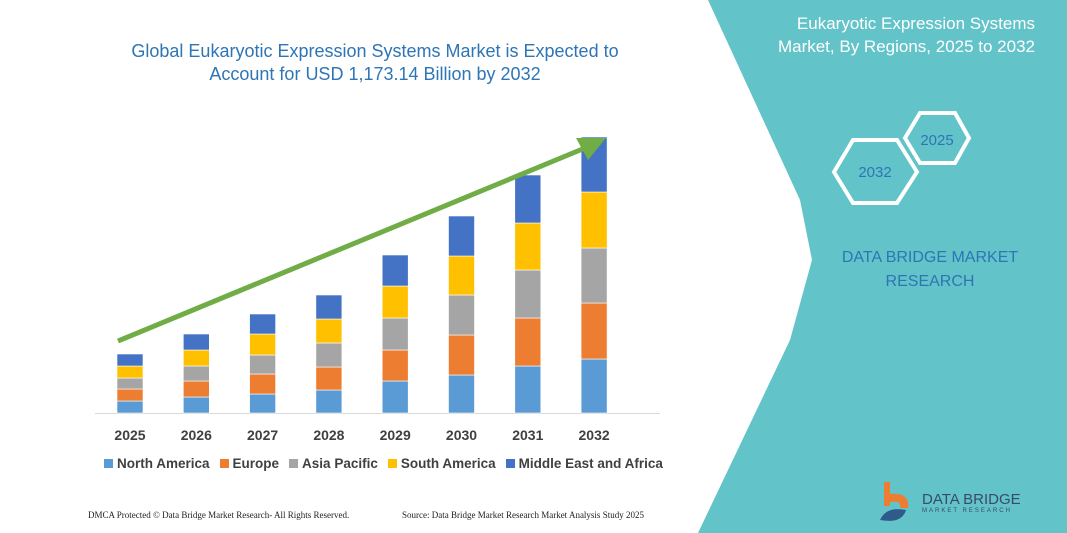 The image size is (1067, 533). Describe the element at coordinates (196, 342) in the screenshot. I see `bar-2026-middle-east-and-africa` at that location.